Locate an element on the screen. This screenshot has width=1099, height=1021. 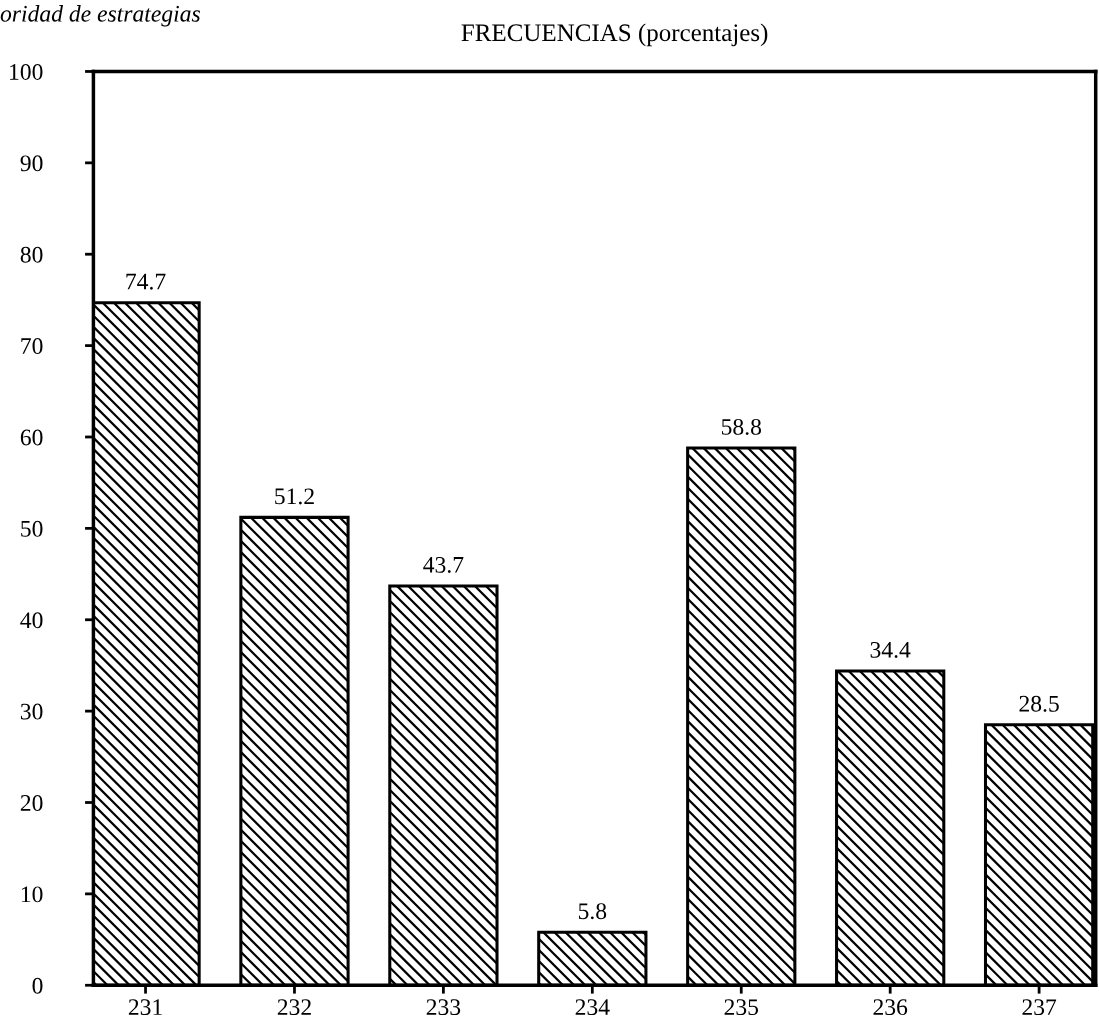
data-label: 58.8 is located at coordinates (741, 426).